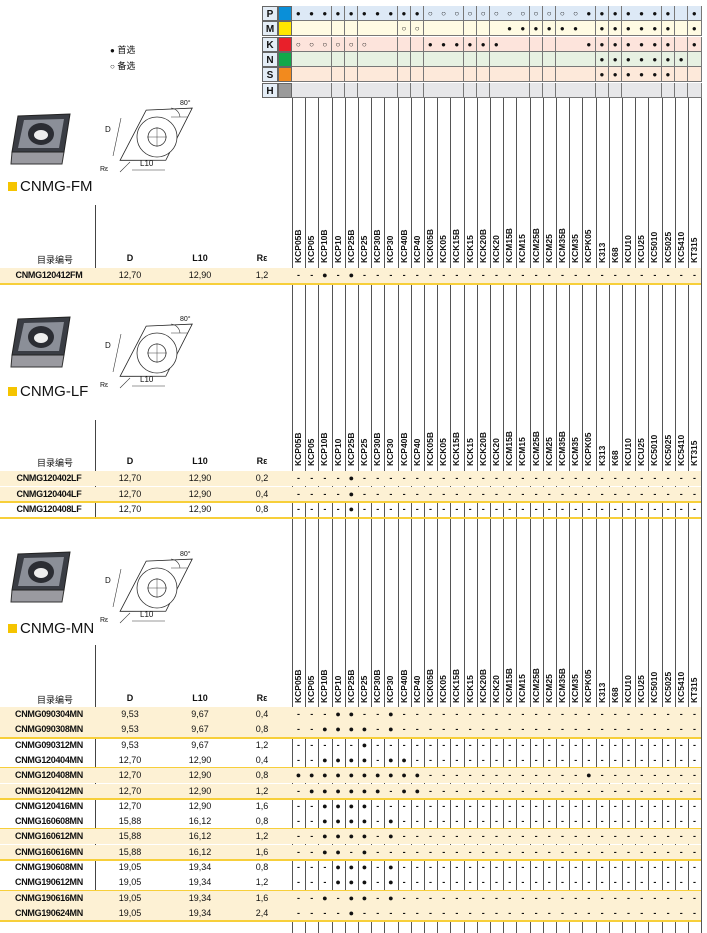  What do you see at coordinates (200, 805) in the screenshot?
I see `value-l10: 12,90` at bounding box center [200, 805].